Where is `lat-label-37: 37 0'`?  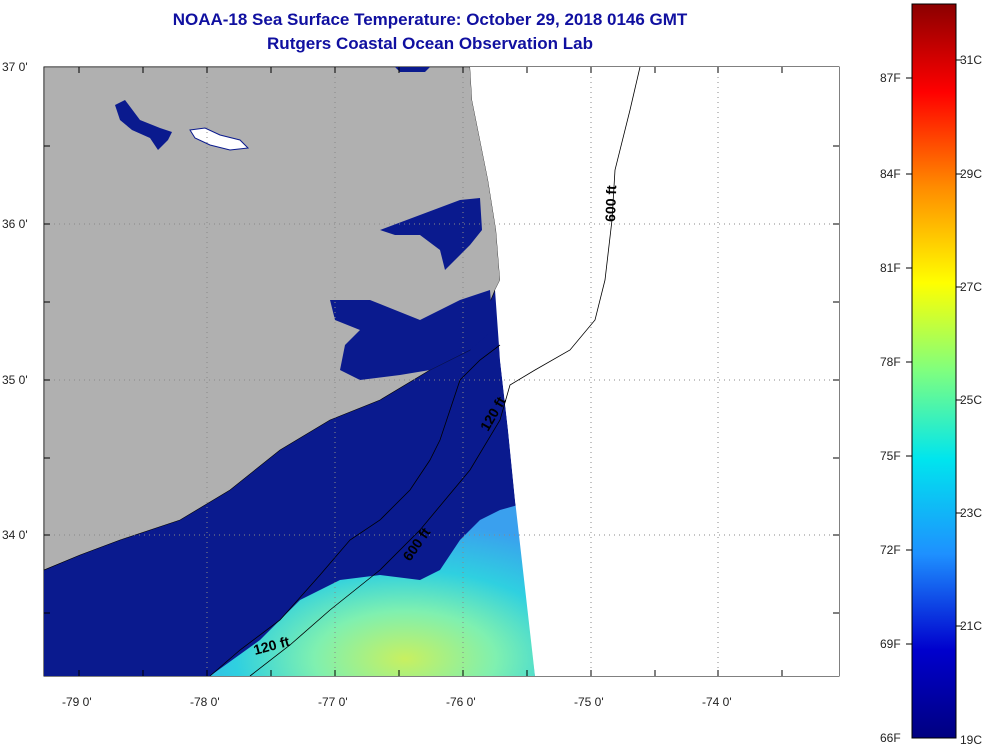 lat-label-37: 37 0' is located at coordinates (15, 67).